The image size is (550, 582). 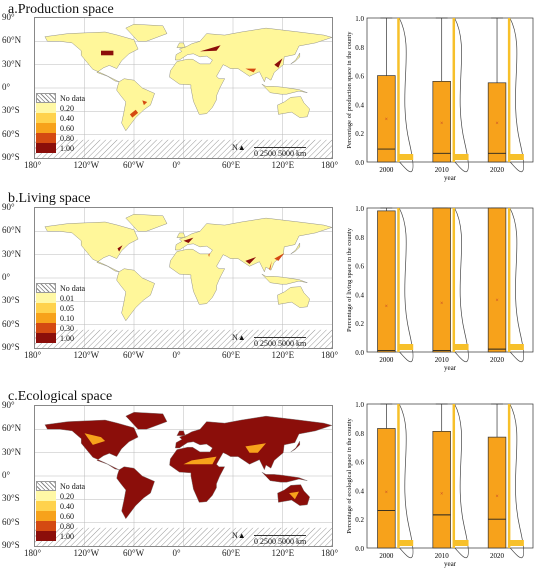 I want to click on legend-label: 0.05, so click(x=67, y=308).